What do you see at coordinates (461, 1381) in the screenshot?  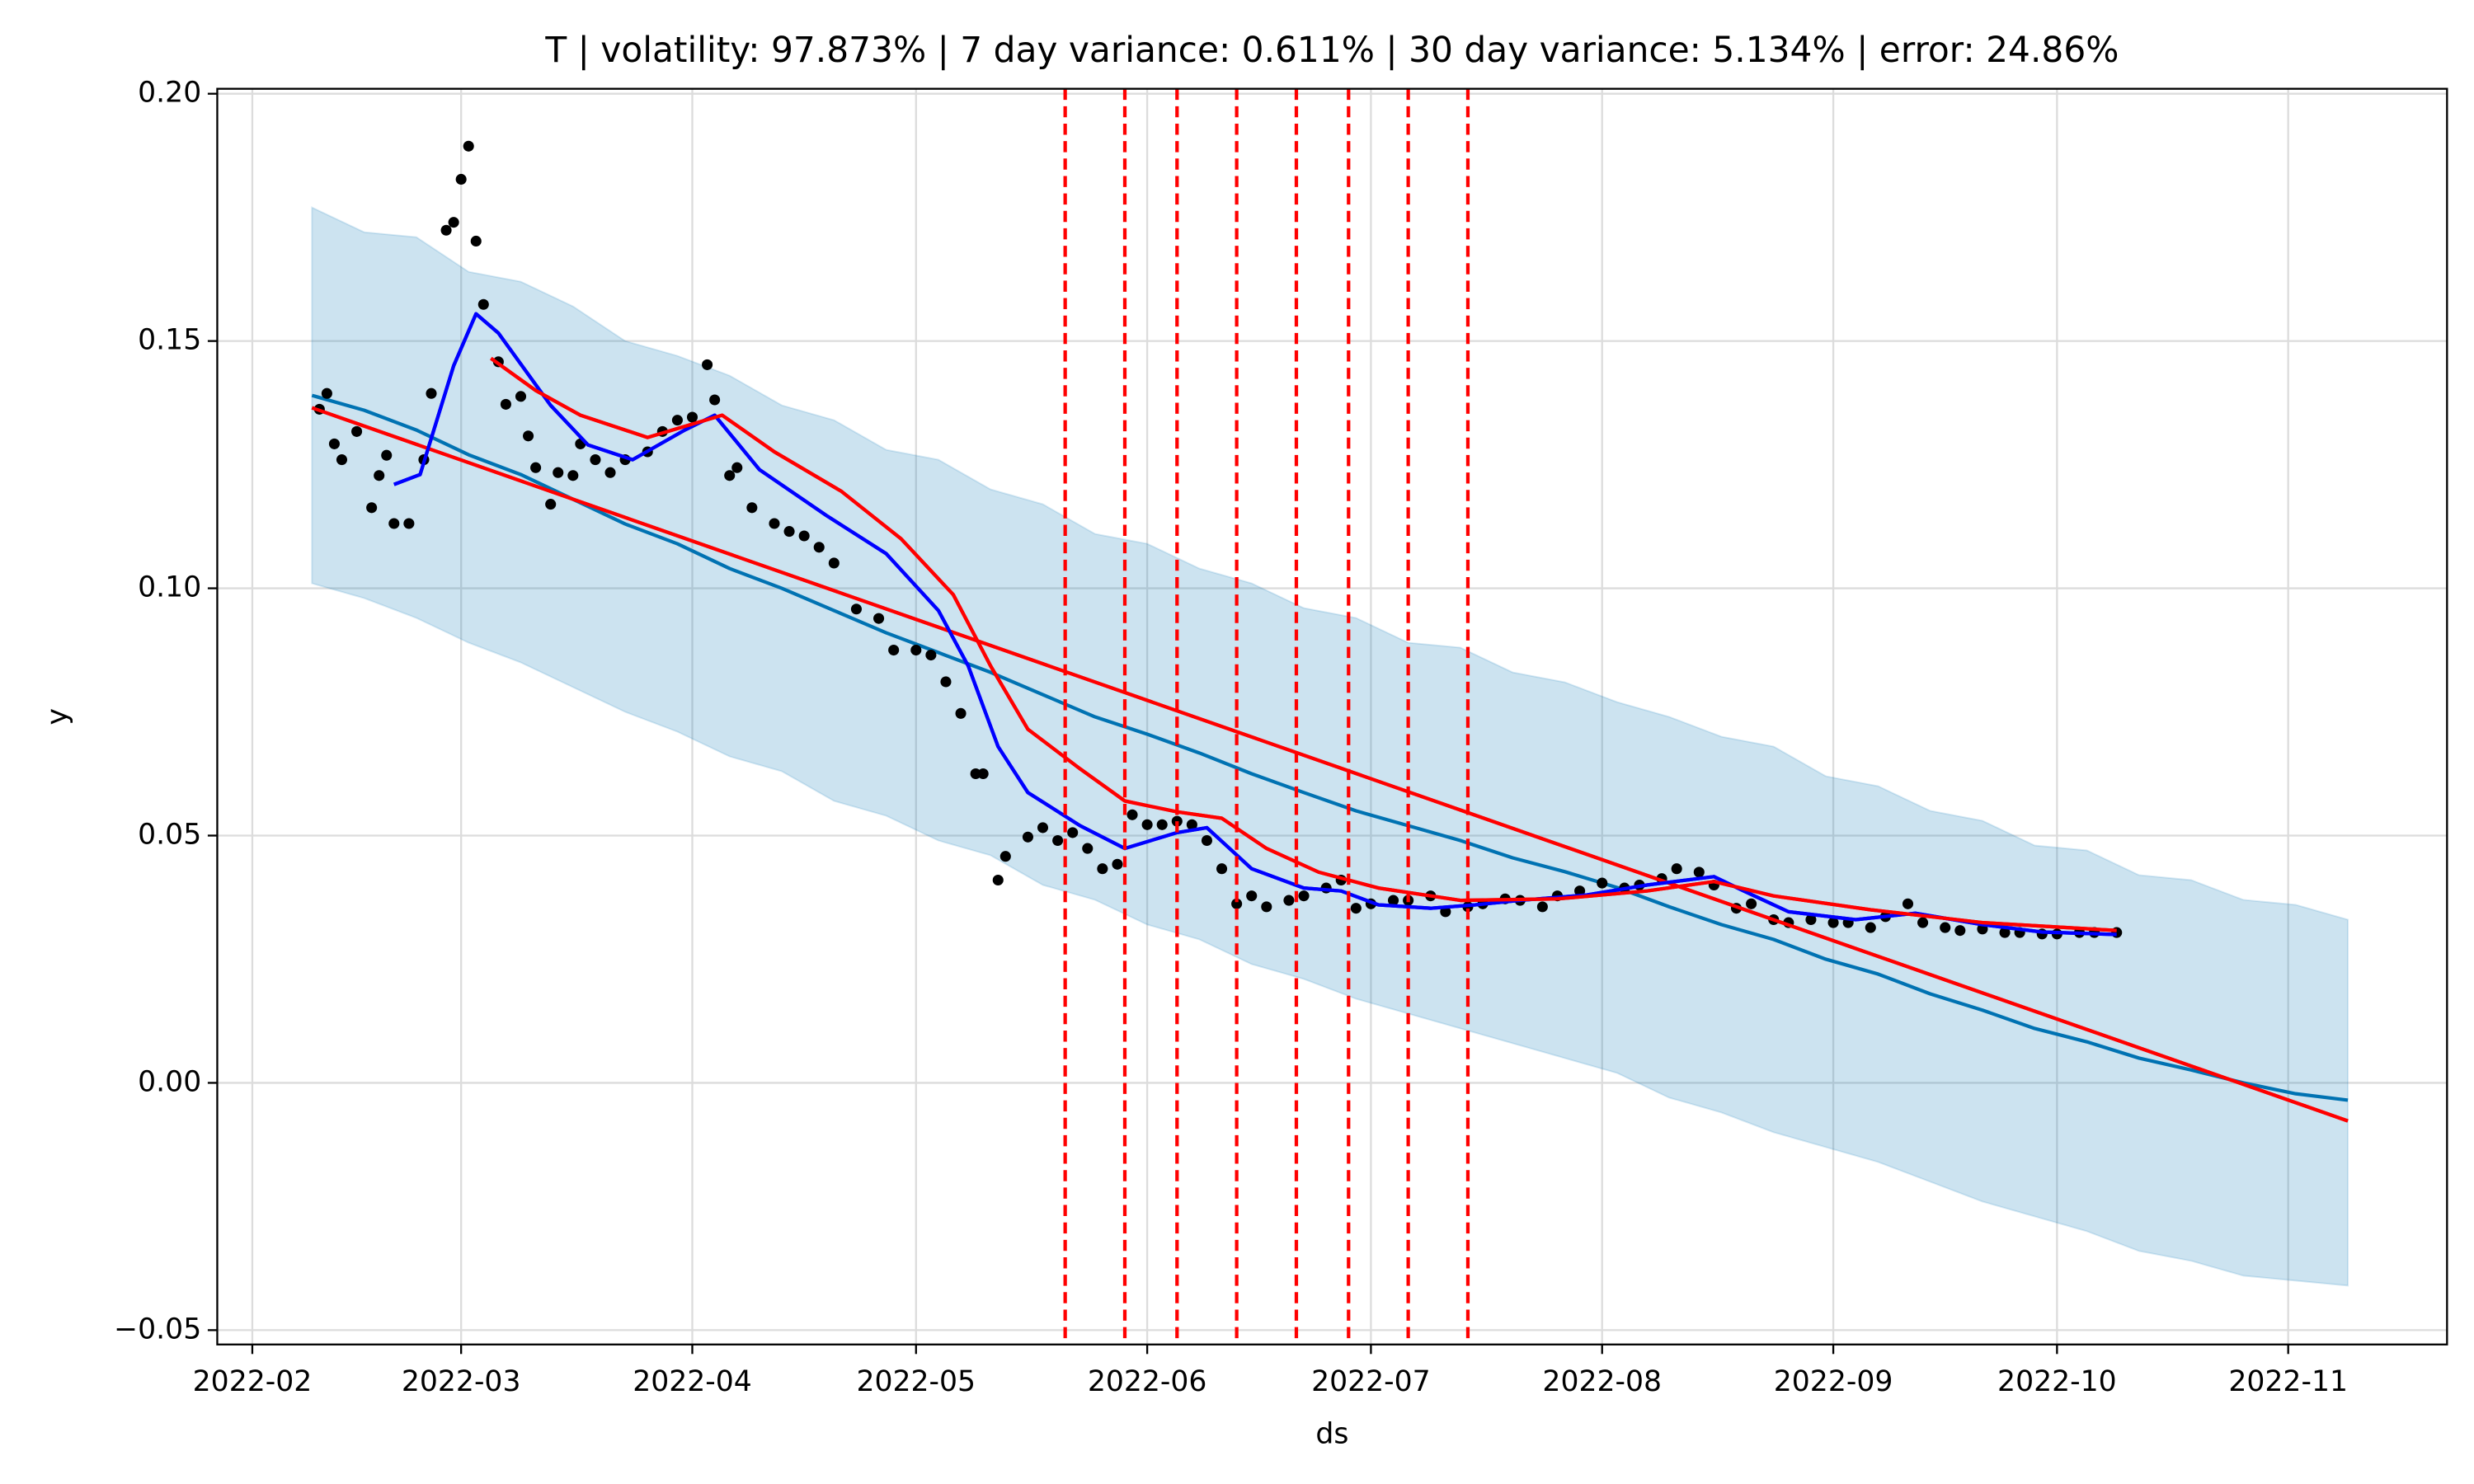 I see `x-tick-label: 2022-03` at bounding box center [461, 1381].